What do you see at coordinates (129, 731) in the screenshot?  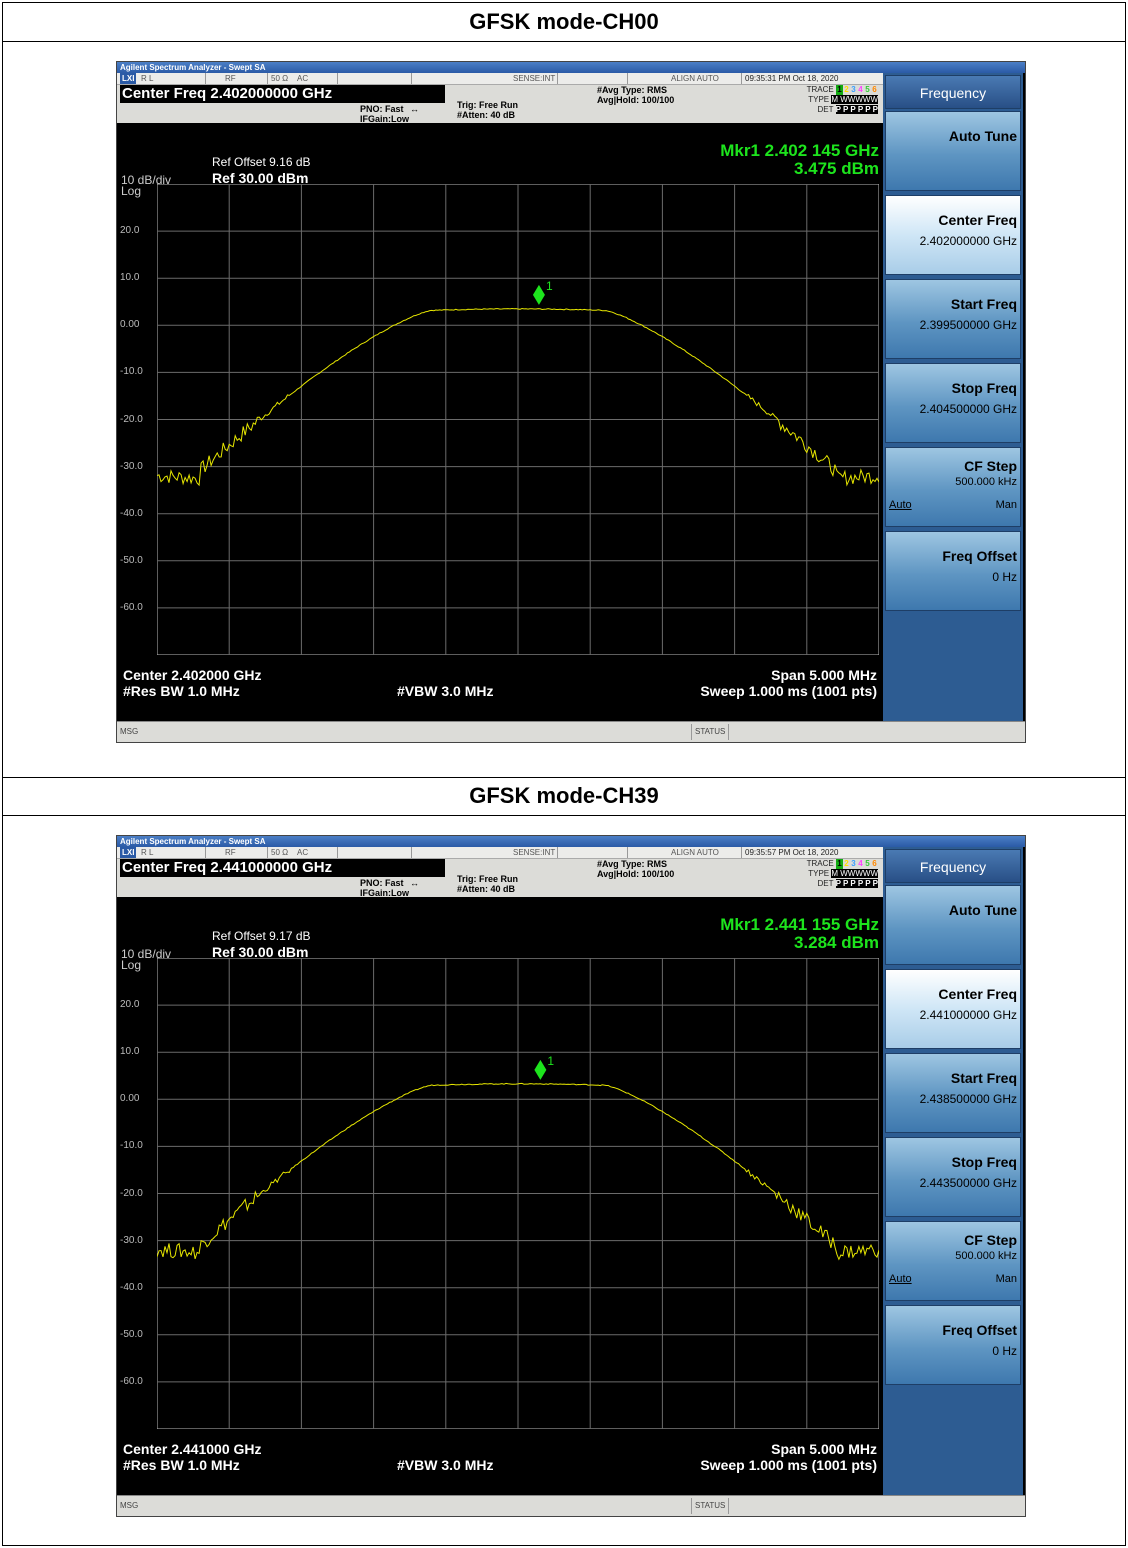 I see `msg-label: MSG` at bounding box center [129, 731].